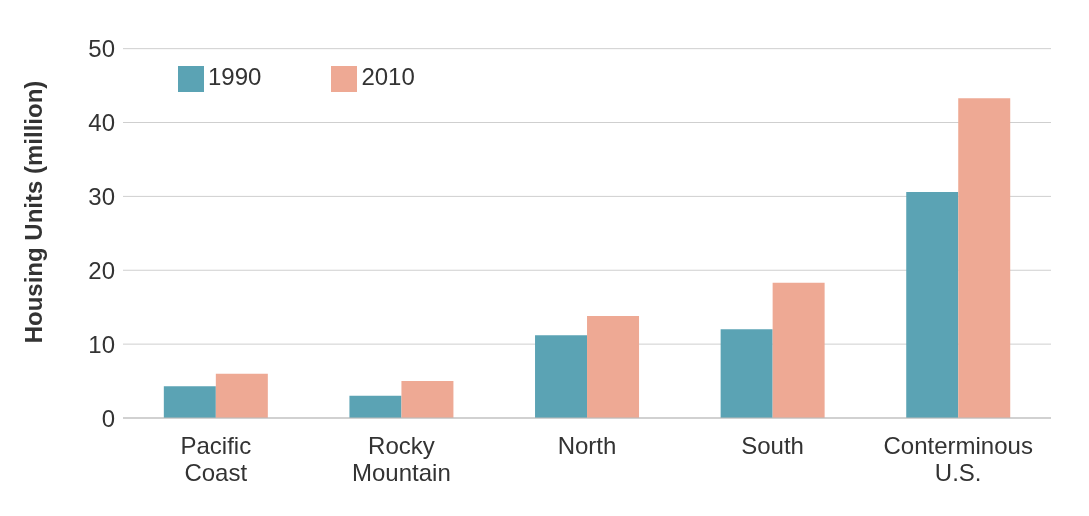  What do you see at coordinates (772, 445) in the screenshot?
I see `x-tick-label: South` at bounding box center [772, 445].